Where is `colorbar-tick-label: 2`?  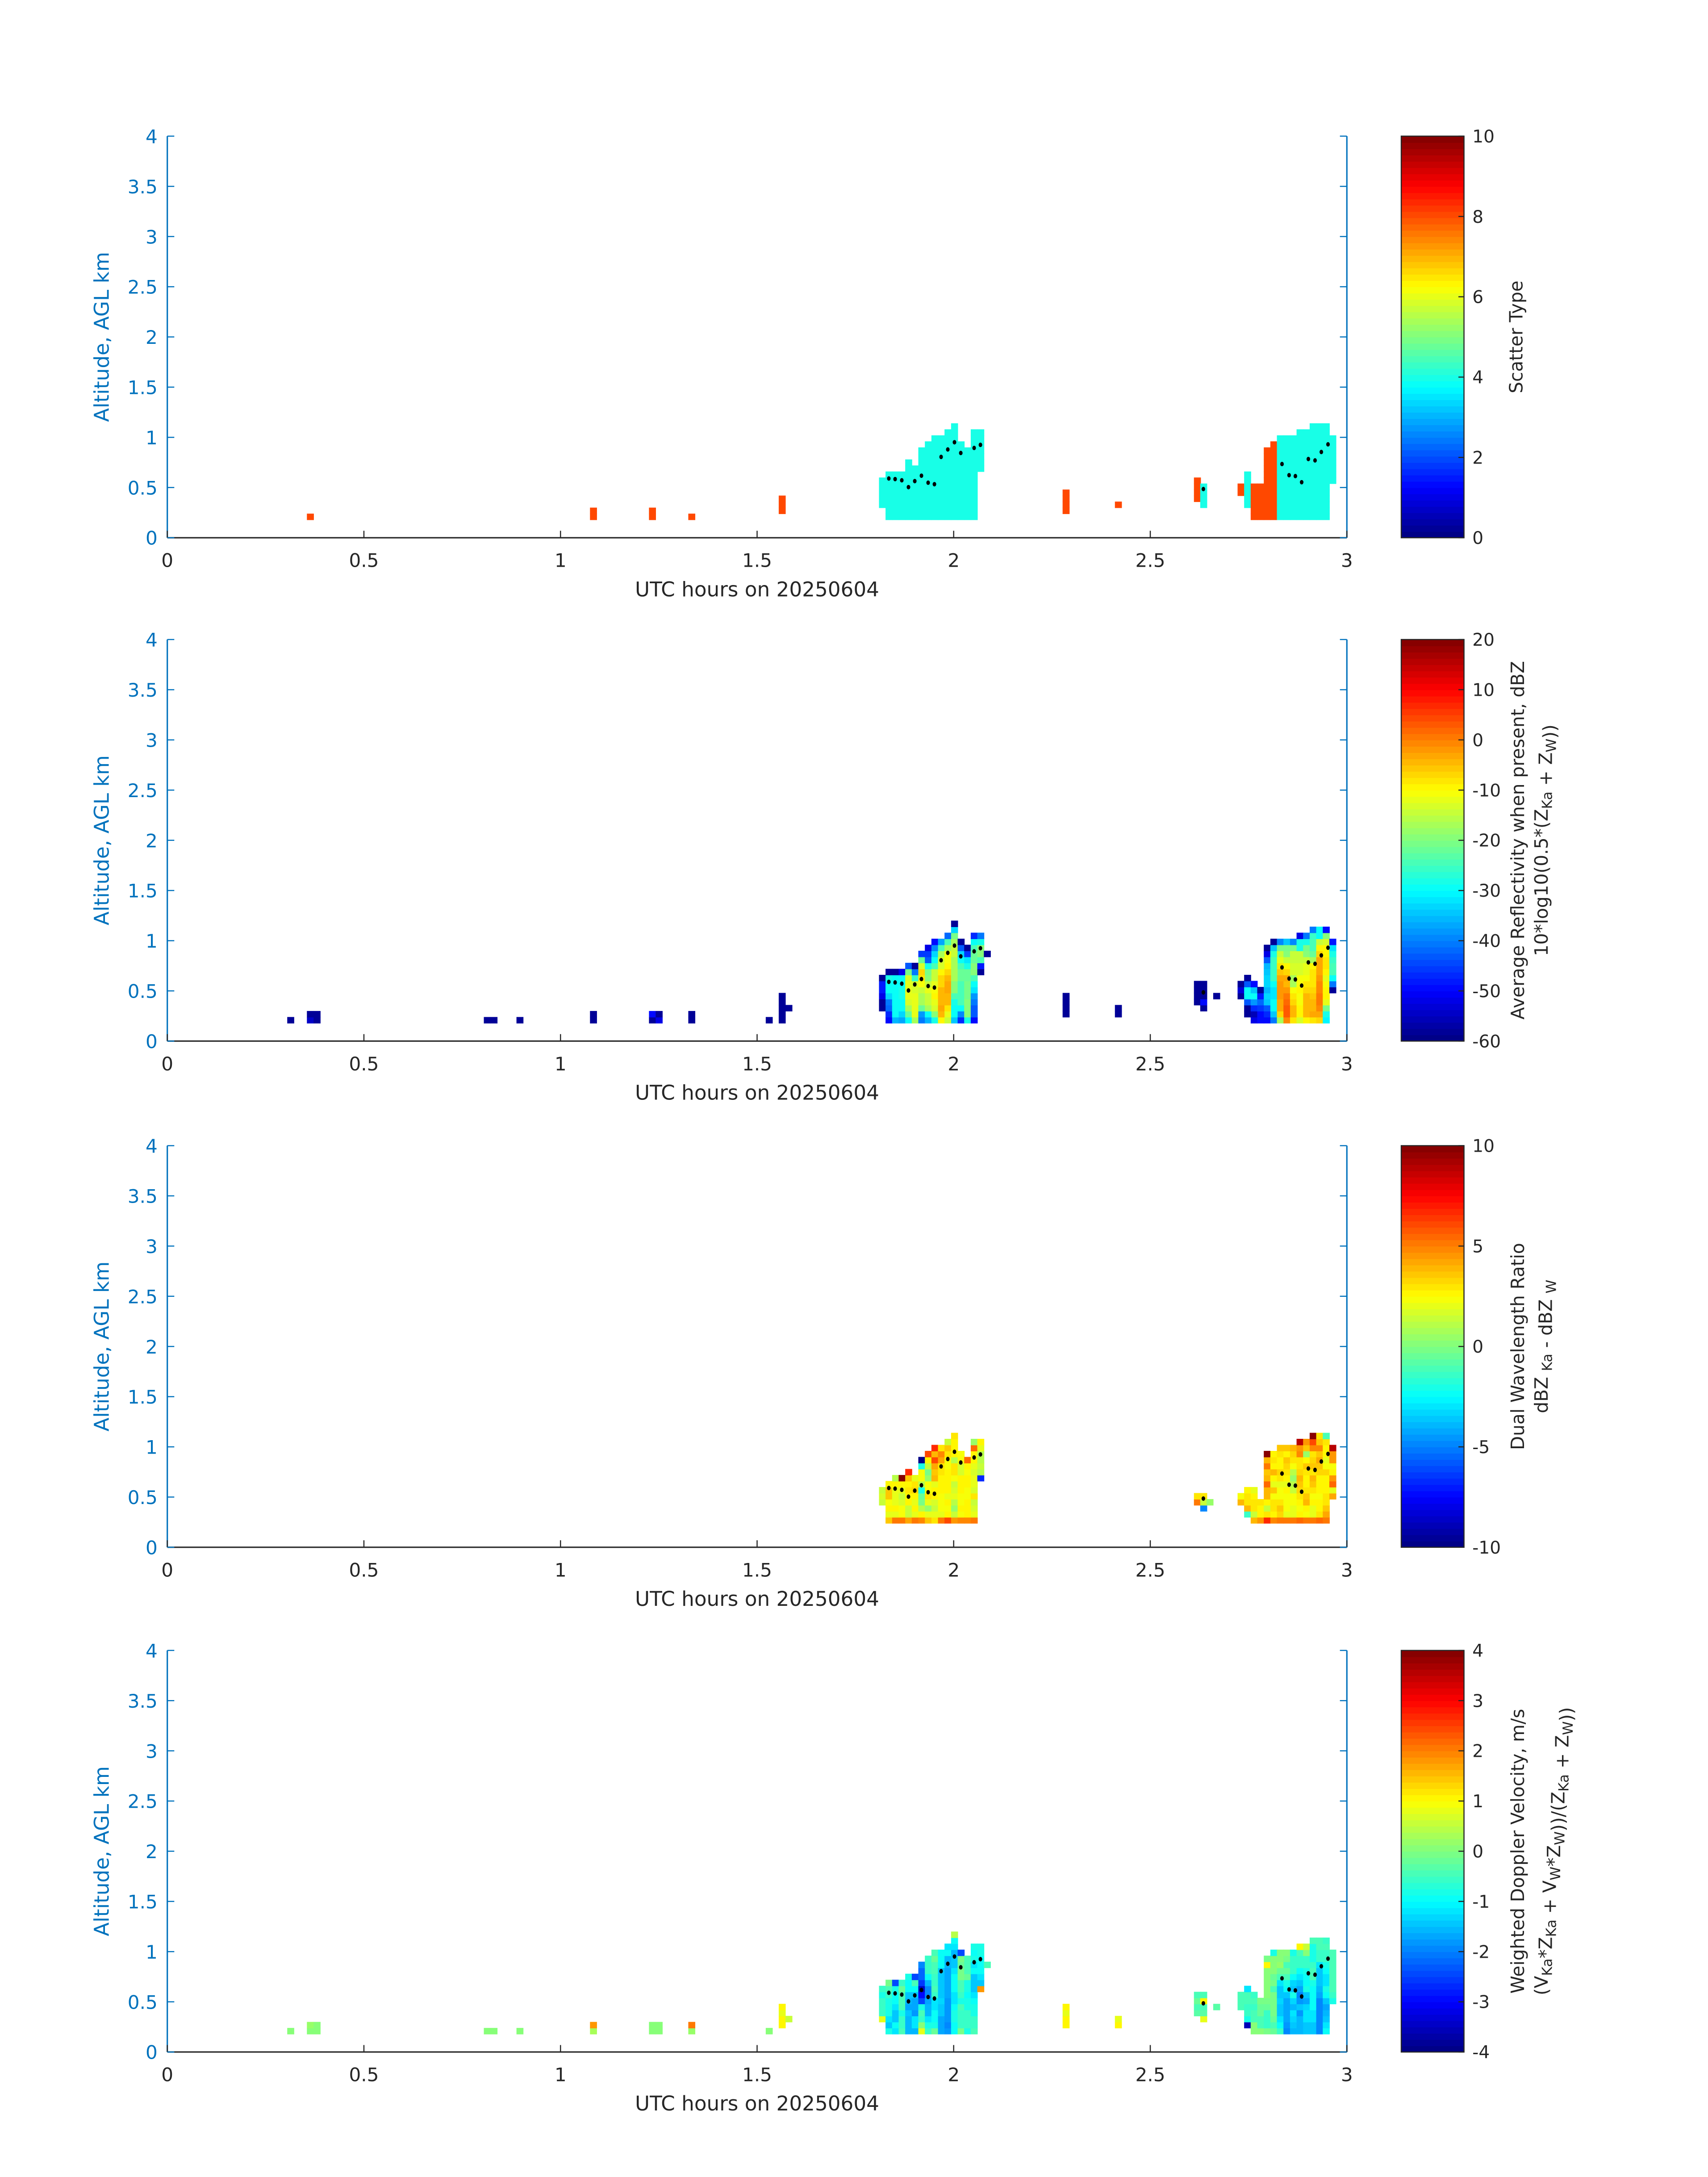 colorbar-tick-label: 2 is located at coordinates (1477, 1752).